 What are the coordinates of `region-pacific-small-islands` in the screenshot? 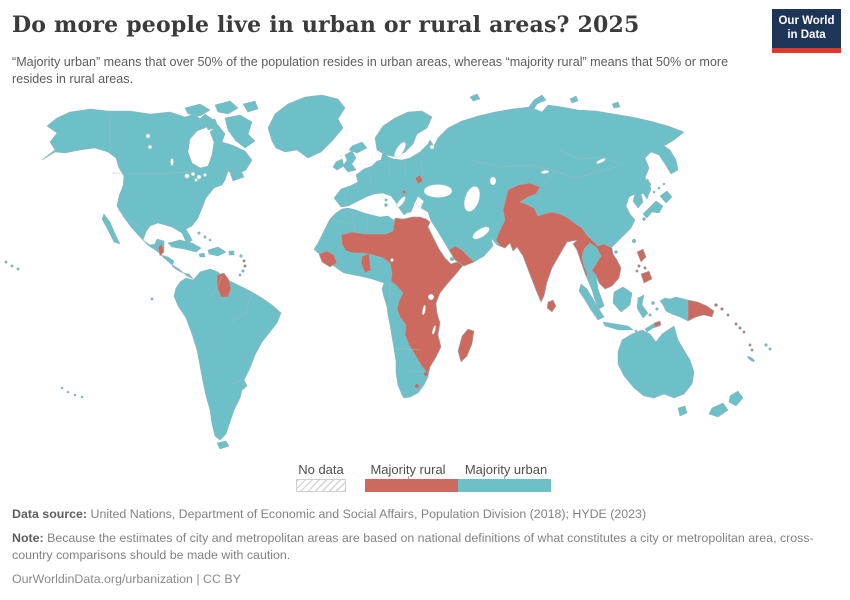 It's located at (79, 329).